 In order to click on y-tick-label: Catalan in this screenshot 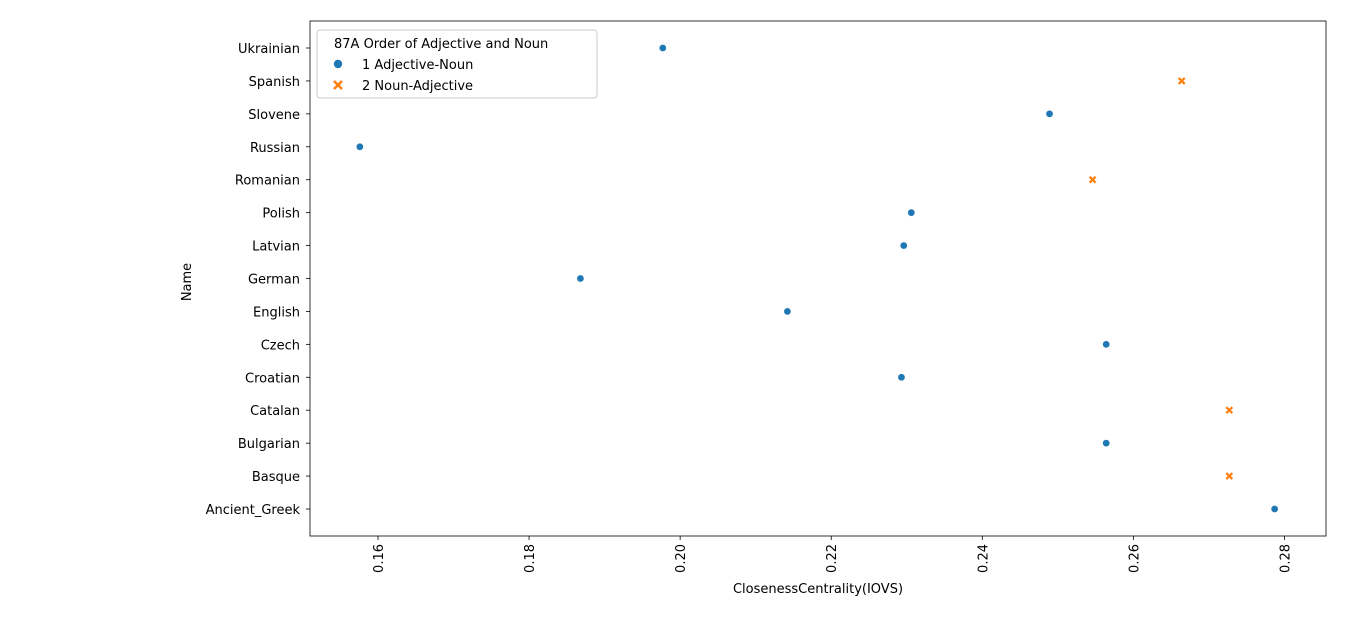, I will do `click(275, 411)`.